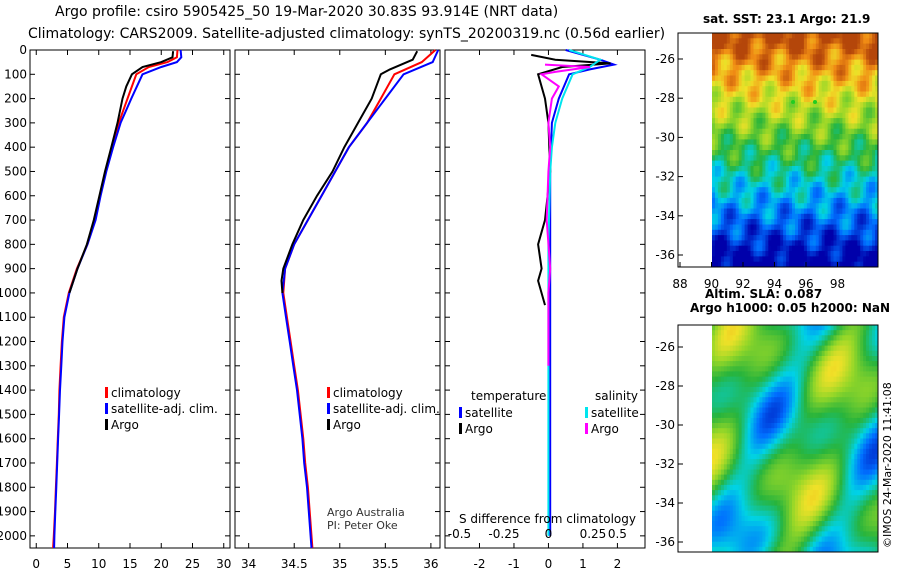 The height and width of the screenshot is (580, 900). What do you see at coordinates (15, 74) in the screenshot?
I see `y-tick-label: 100` at bounding box center [15, 74].